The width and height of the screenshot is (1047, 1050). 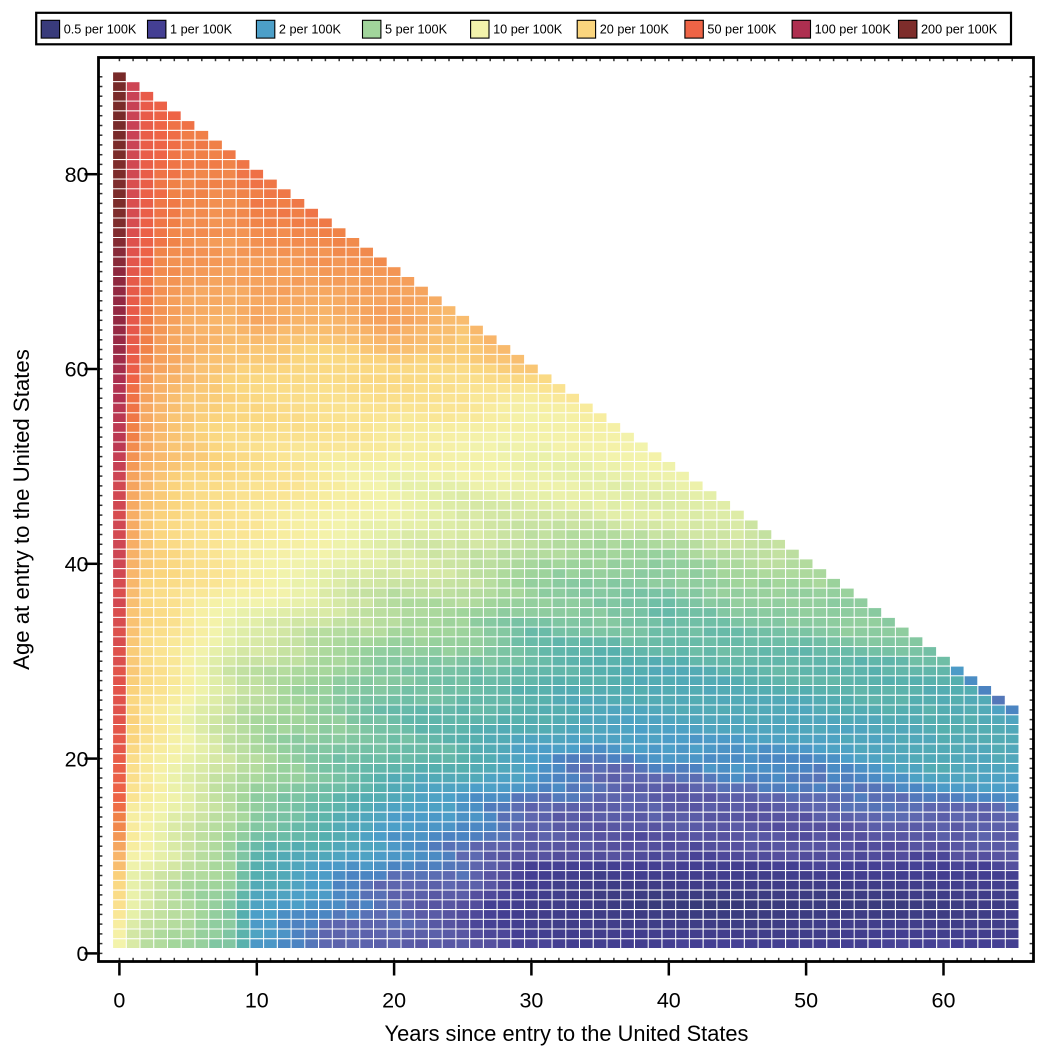 I want to click on svg-text: 80, so click(x=77, y=175).